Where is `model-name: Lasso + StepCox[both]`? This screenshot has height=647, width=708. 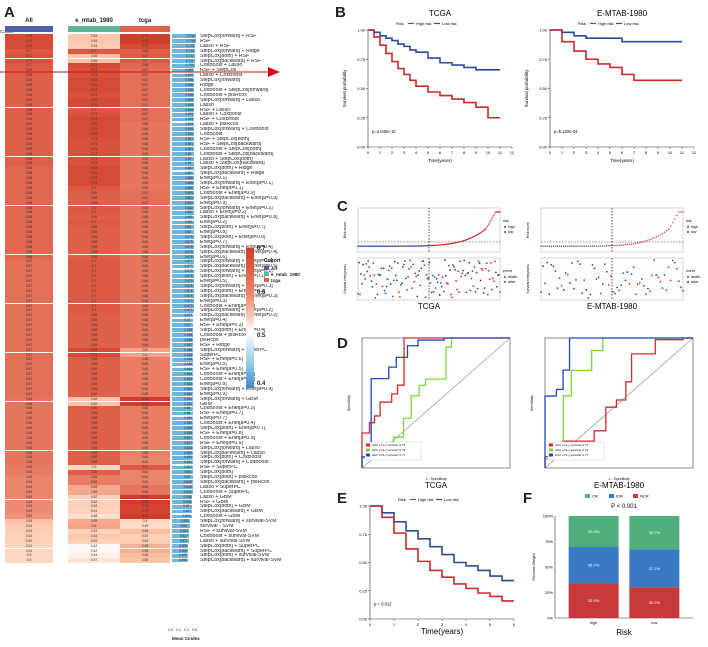 model-name: Lasso + StepCox[both] is located at coordinates (226, 159).